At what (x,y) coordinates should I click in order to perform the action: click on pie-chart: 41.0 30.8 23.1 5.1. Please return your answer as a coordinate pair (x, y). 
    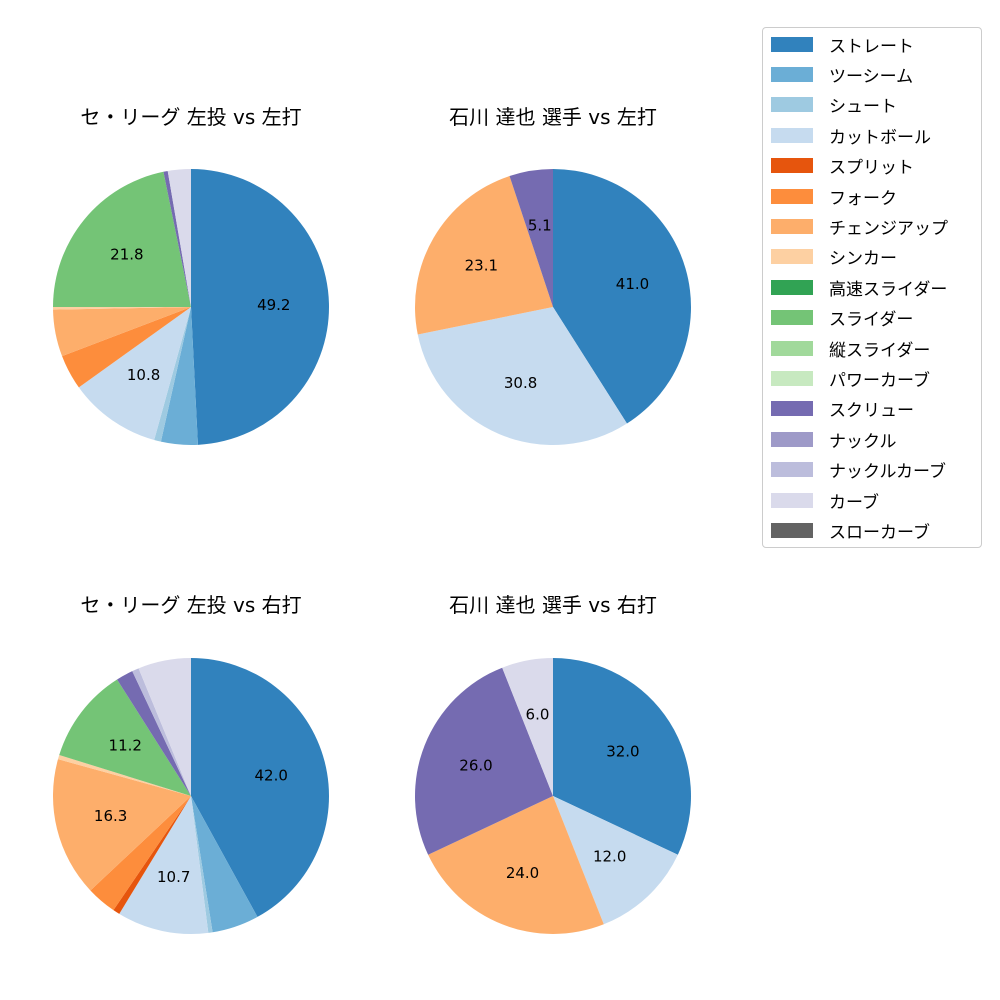
    Looking at the image, I should click on (553, 307).